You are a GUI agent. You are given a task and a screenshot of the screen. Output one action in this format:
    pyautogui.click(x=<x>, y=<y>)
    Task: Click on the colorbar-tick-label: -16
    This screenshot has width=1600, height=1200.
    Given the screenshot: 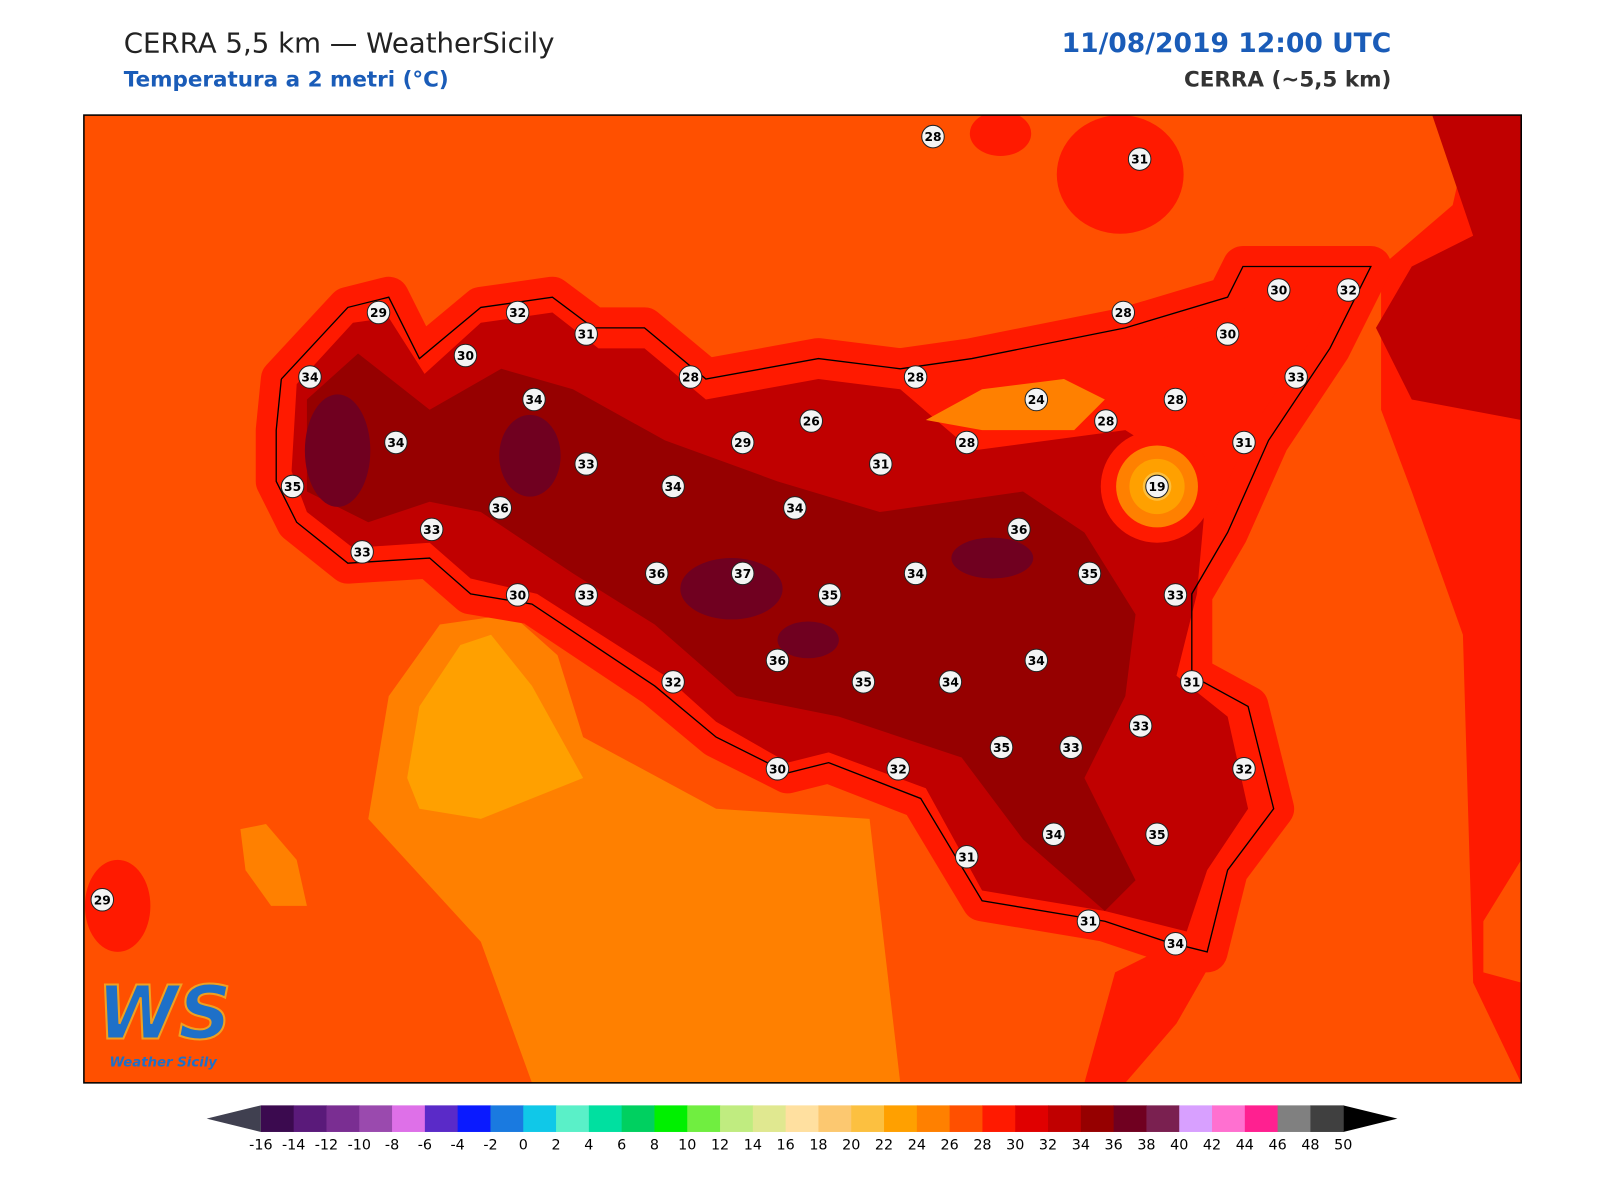 What is the action you would take?
    pyautogui.click(x=260, y=1145)
    